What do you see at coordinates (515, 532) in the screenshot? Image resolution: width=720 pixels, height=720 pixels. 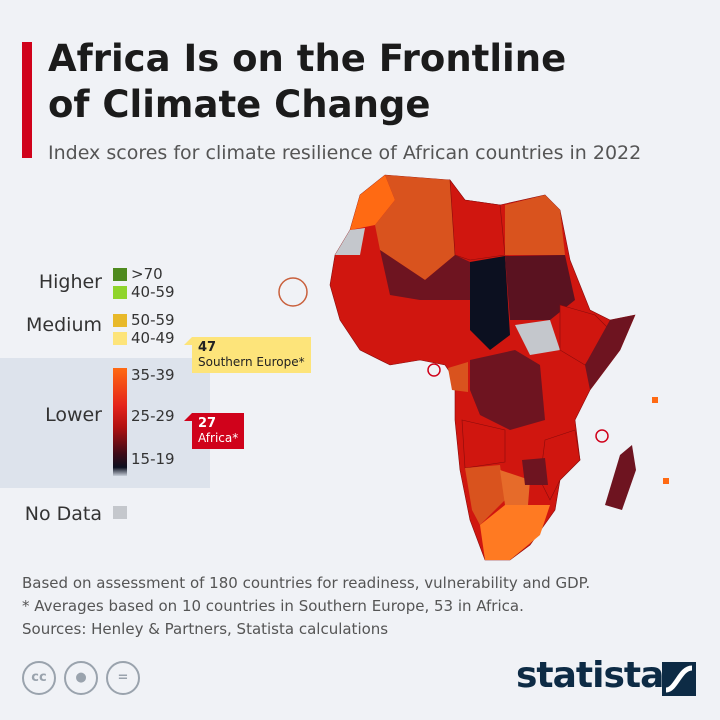 I see `map-region-south-africa` at bounding box center [515, 532].